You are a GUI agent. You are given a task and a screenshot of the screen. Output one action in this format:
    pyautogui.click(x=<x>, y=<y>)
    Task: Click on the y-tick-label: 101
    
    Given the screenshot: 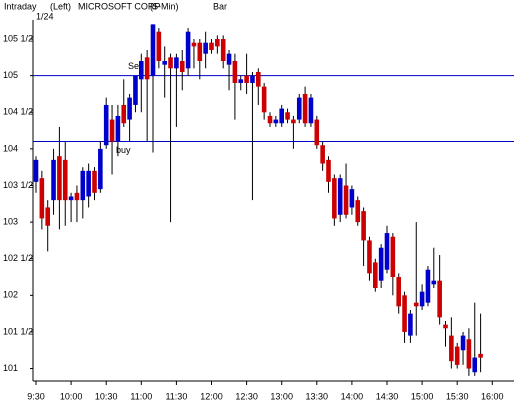 What is the action you would take?
    pyautogui.click(x=10, y=368)
    